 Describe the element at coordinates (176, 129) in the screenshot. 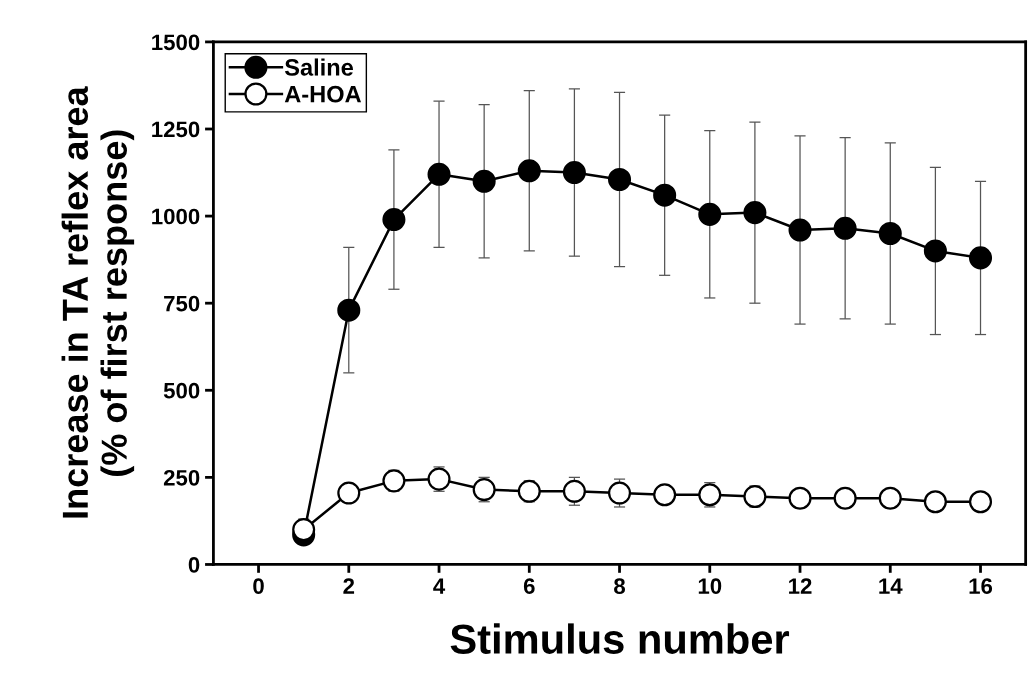

I see `y-tick-label: 1250` at that location.